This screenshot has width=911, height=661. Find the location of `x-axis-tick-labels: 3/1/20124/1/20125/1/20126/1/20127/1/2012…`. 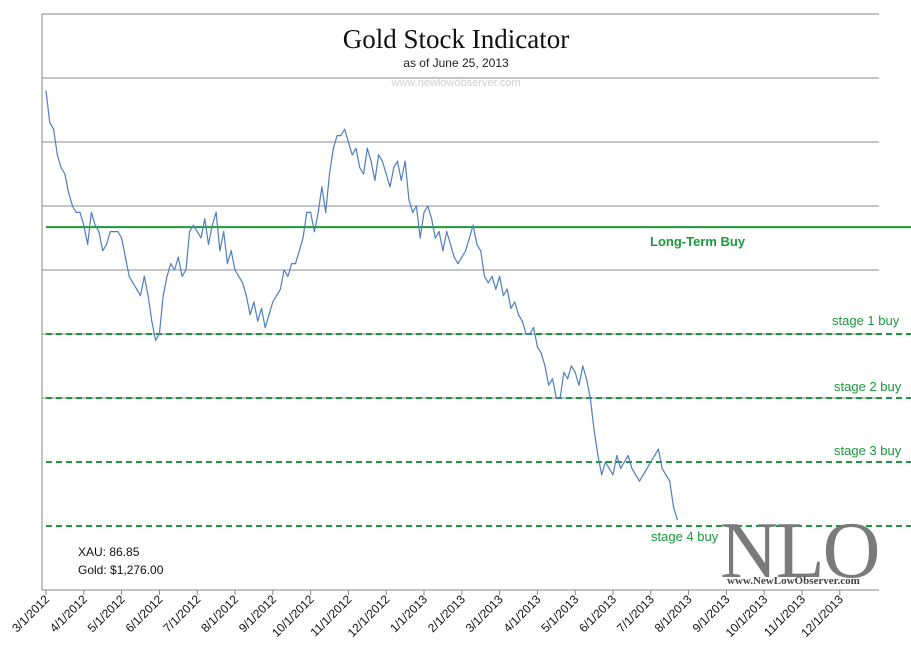

x-axis-tick-labels: 3/1/20124/1/20125/1/20126/1/20127/1/2012… is located at coordinates (427, 616).